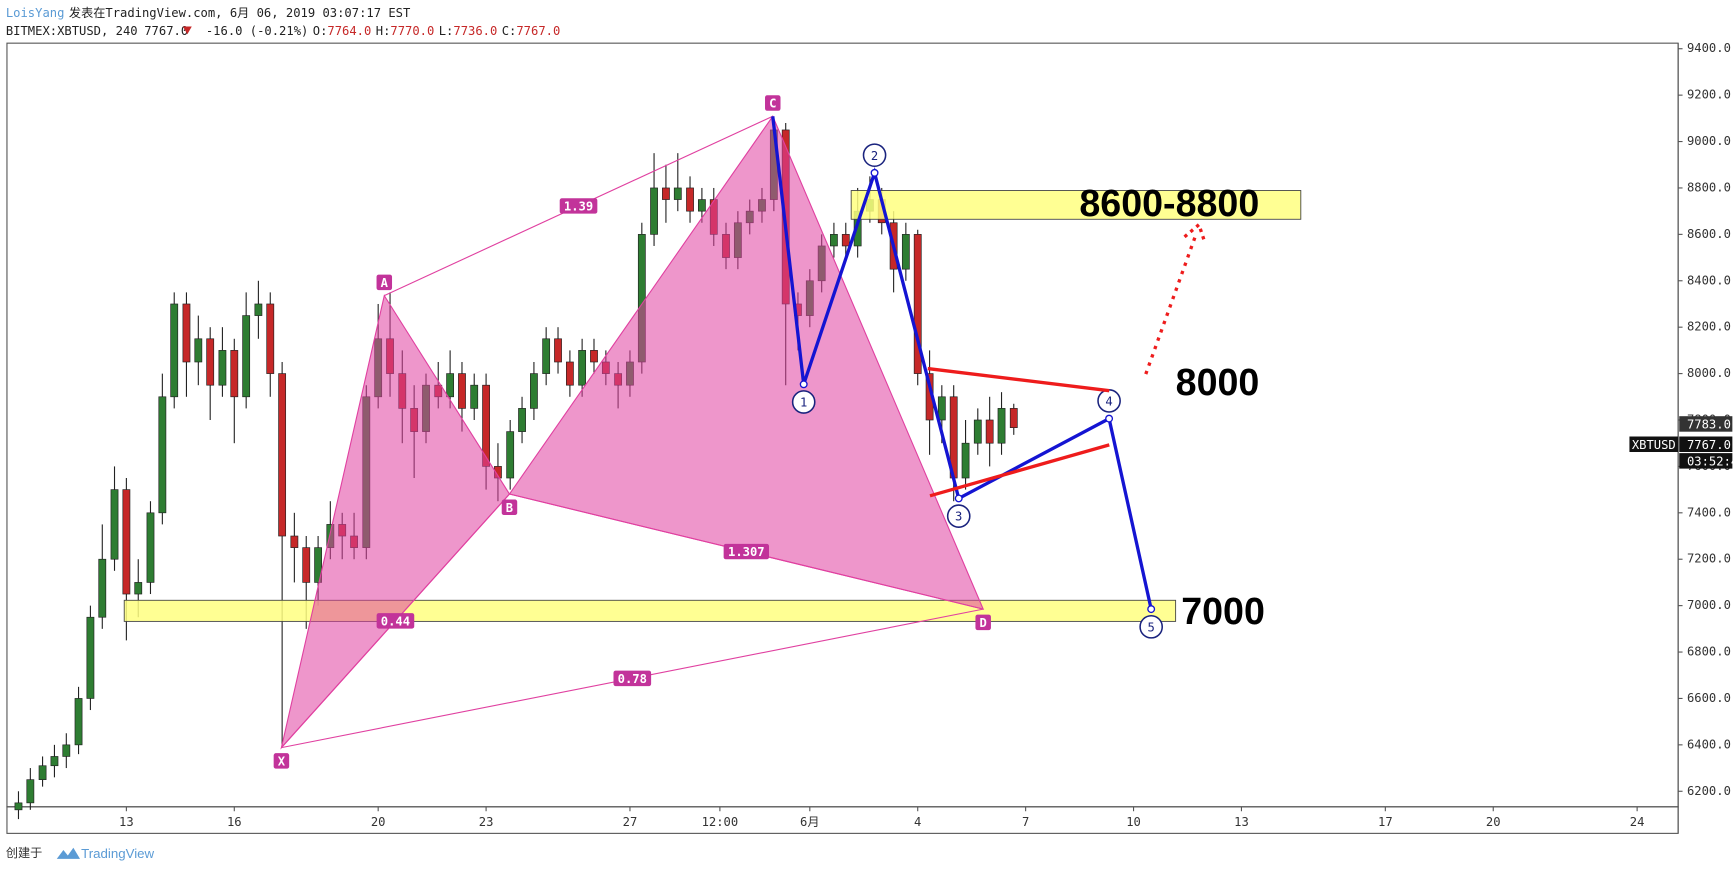 The width and height of the screenshot is (1736, 871). I want to click on ratio-label: 1.307, so click(746, 552).